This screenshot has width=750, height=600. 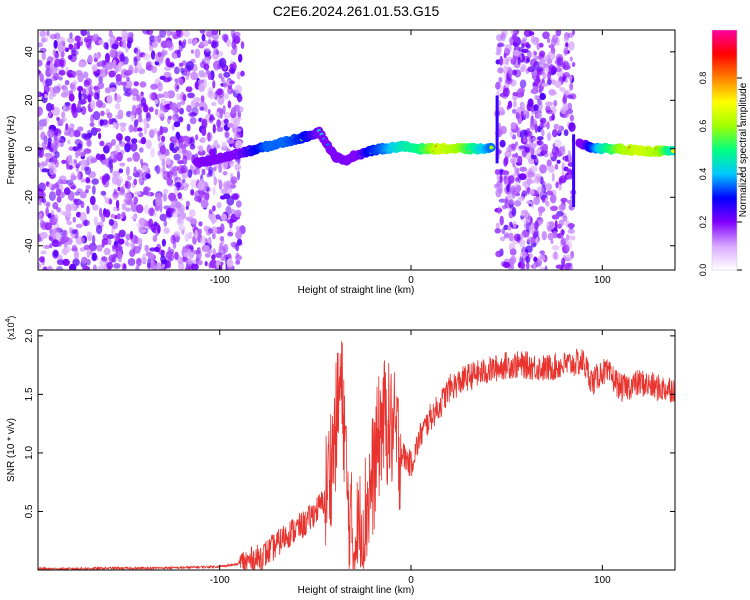 I want to click on y-tick-label: 20, so click(x=29, y=100).